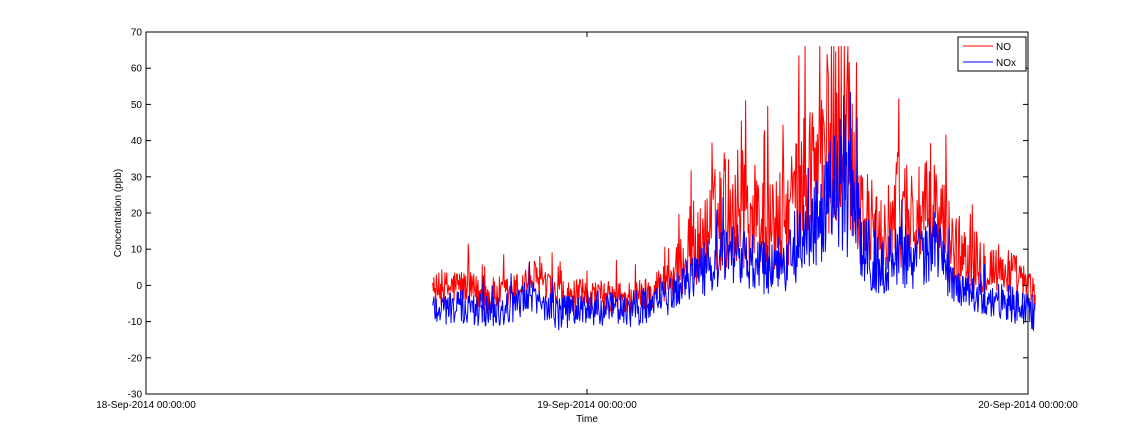 The height and width of the screenshot is (445, 1136). Describe the element at coordinates (137, 214) in the screenshot. I see `y-tick-label: 20` at that location.